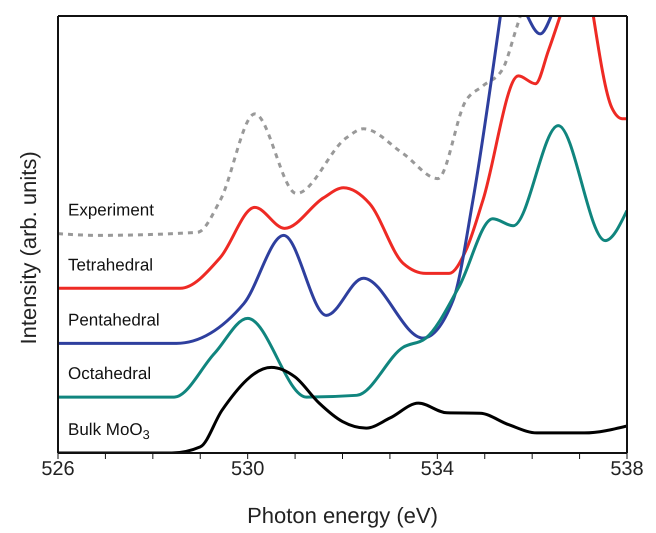 This screenshot has height=533, width=656. I want to click on x-tick-label: 530, so click(247, 469).